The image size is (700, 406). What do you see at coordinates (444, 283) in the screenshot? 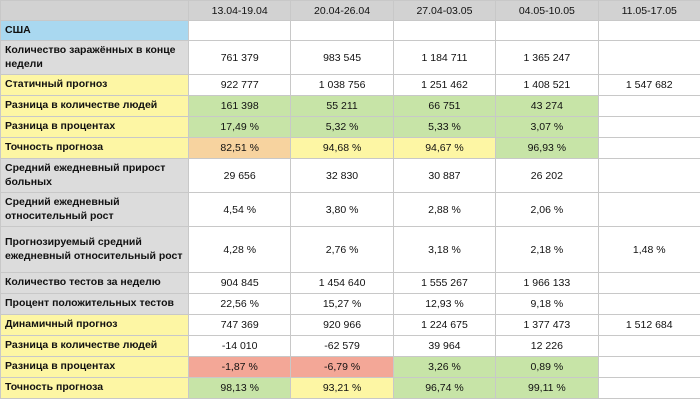
I see `table-cell: 1 555 267` at bounding box center [444, 283].